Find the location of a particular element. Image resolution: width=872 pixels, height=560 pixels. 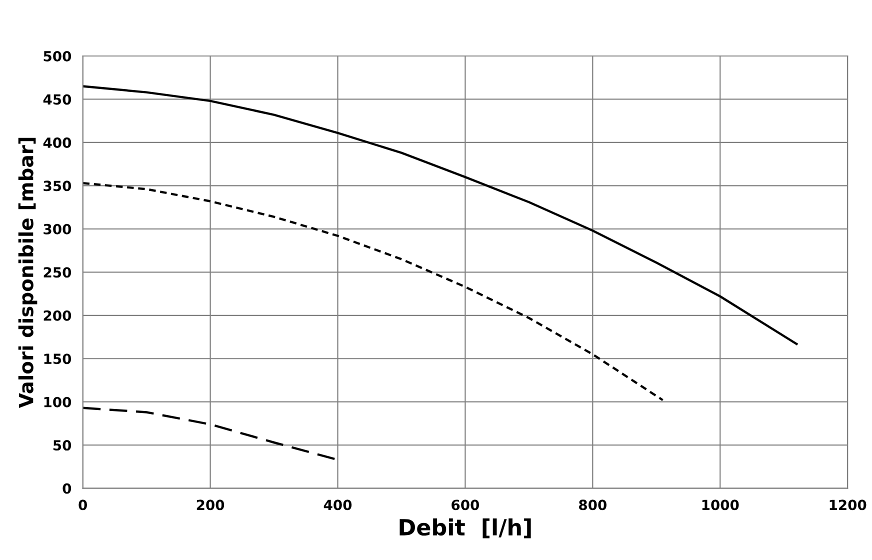

y-tick-label: 200 is located at coordinates (58, 315).